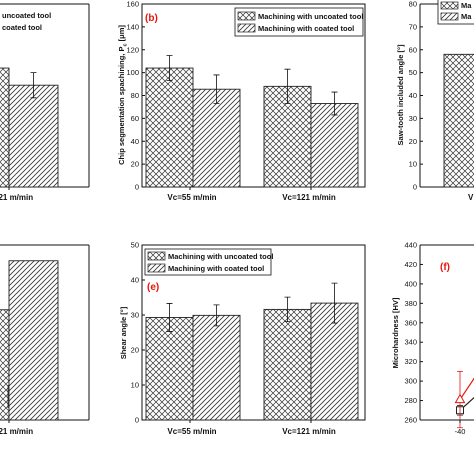 This screenshot has width=474, height=474. I want to click on panel-a-legend-box, so click(44, 20).